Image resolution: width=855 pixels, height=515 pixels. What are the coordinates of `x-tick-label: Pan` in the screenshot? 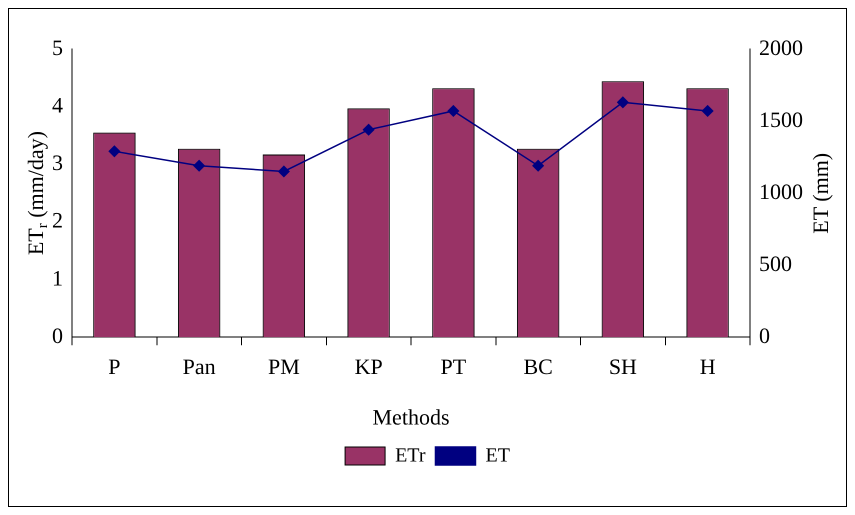 It's located at (199, 367).